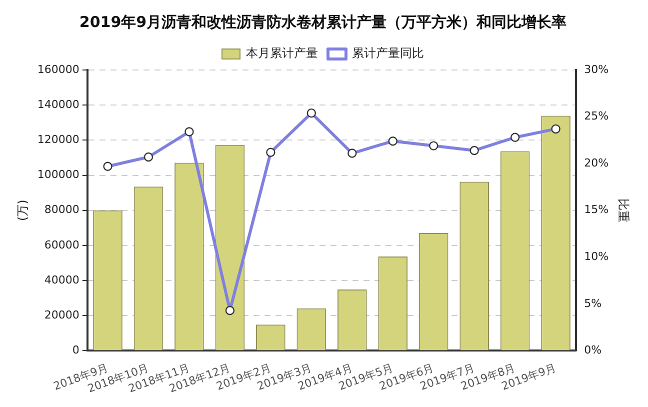 Image resolution: width=648 pixels, height=407 pixels. Describe the element at coordinates (596, 256) in the screenshot. I see `y2-tick-label: 10%` at that location.